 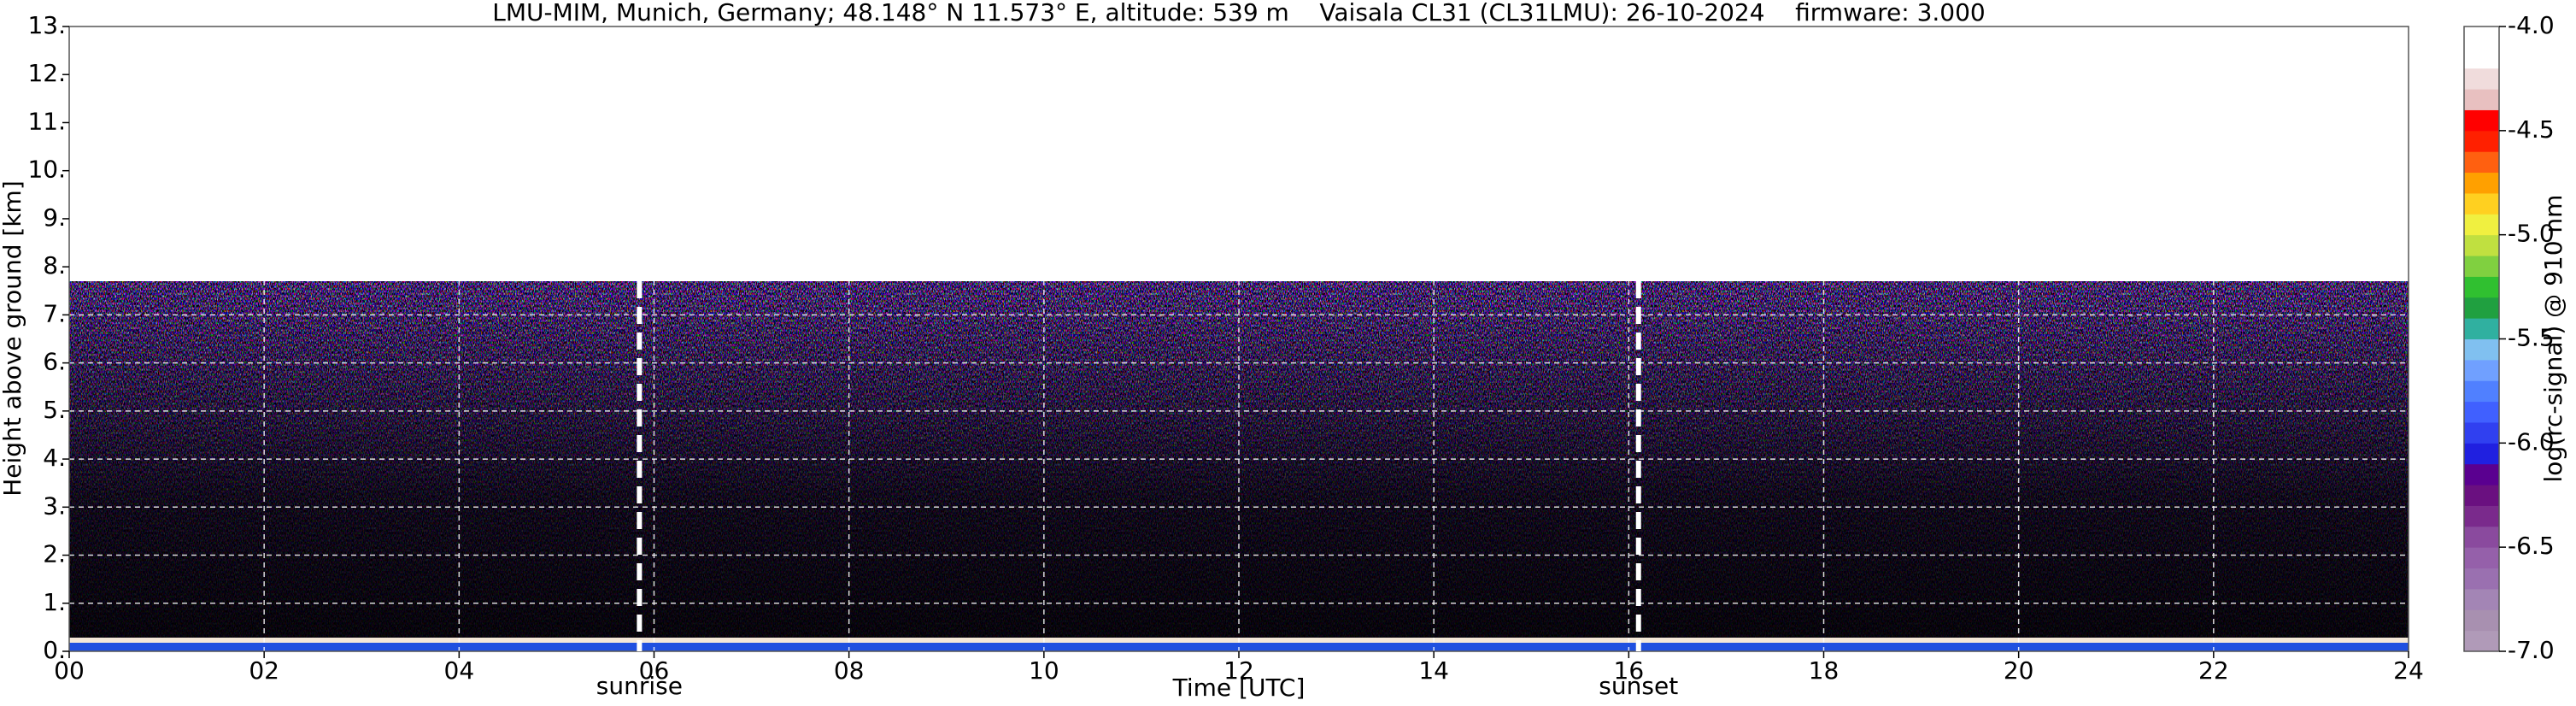 I want to click on colorbar: -7.0 -6.5 -6.0 -5.5 -5.0 -4.5 -4.0, so click(x=2509, y=337).